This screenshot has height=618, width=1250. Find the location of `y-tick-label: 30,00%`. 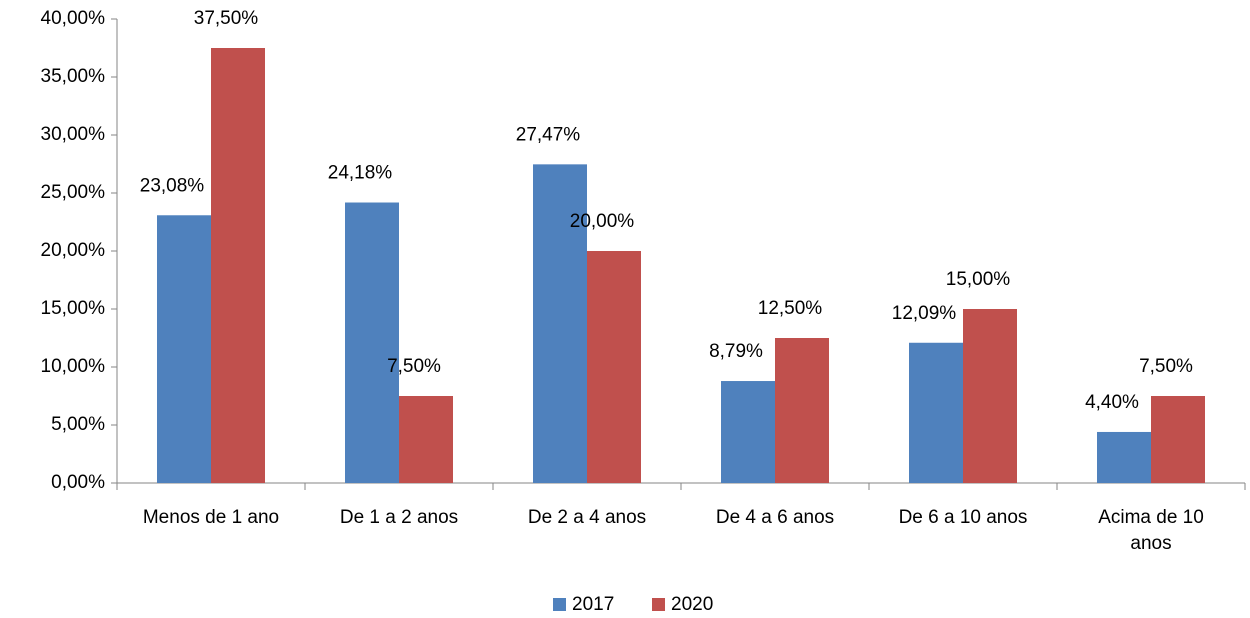

y-tick-label: 30,00% is located at coordinates (73, 134).